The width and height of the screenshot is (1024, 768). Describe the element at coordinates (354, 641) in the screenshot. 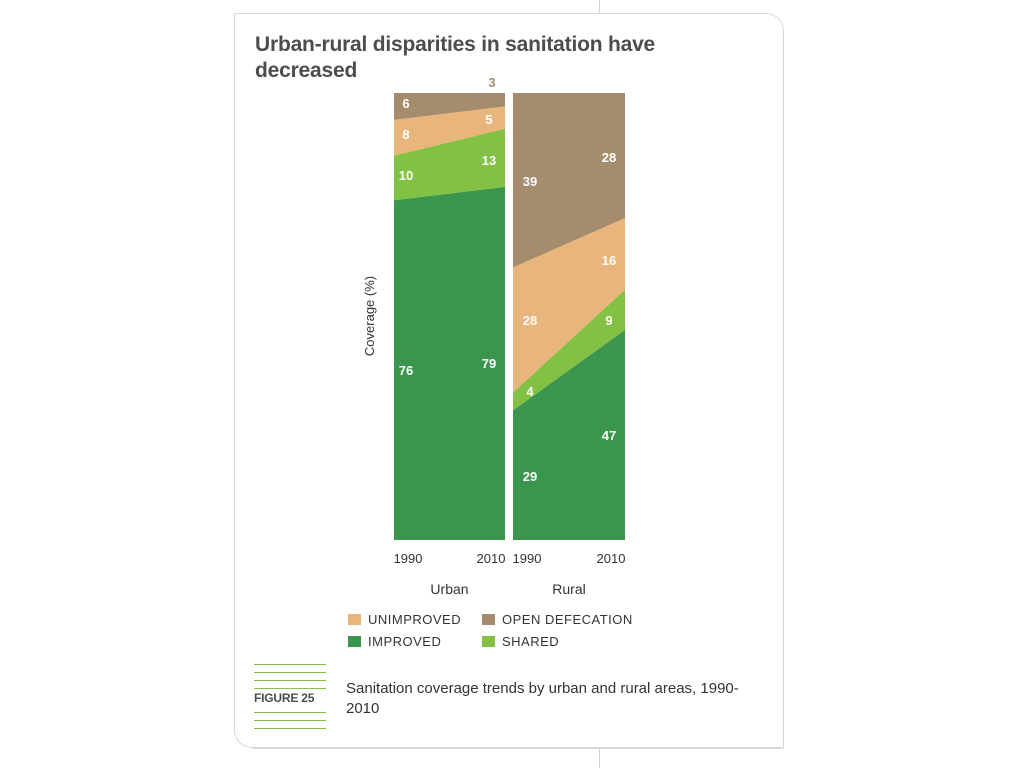

I see `legend-swatch-improved` at that location.